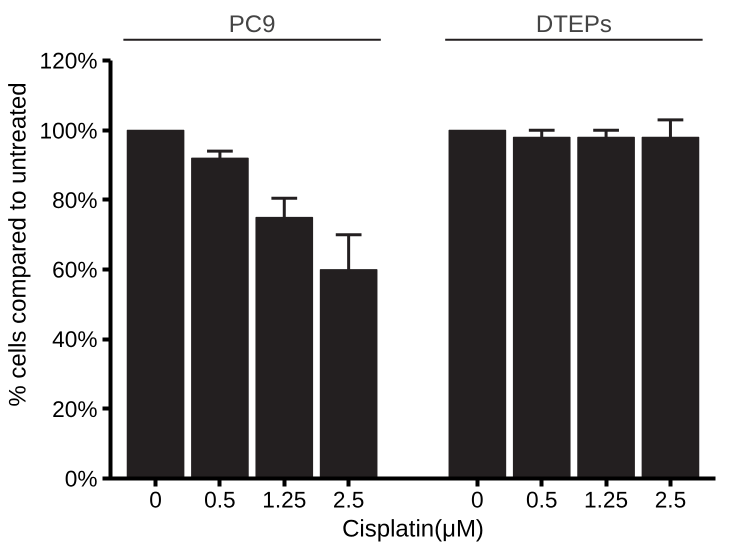 This screenshot has width=731, height=554. I want to click on text: DTEPs, so click(574, 24).